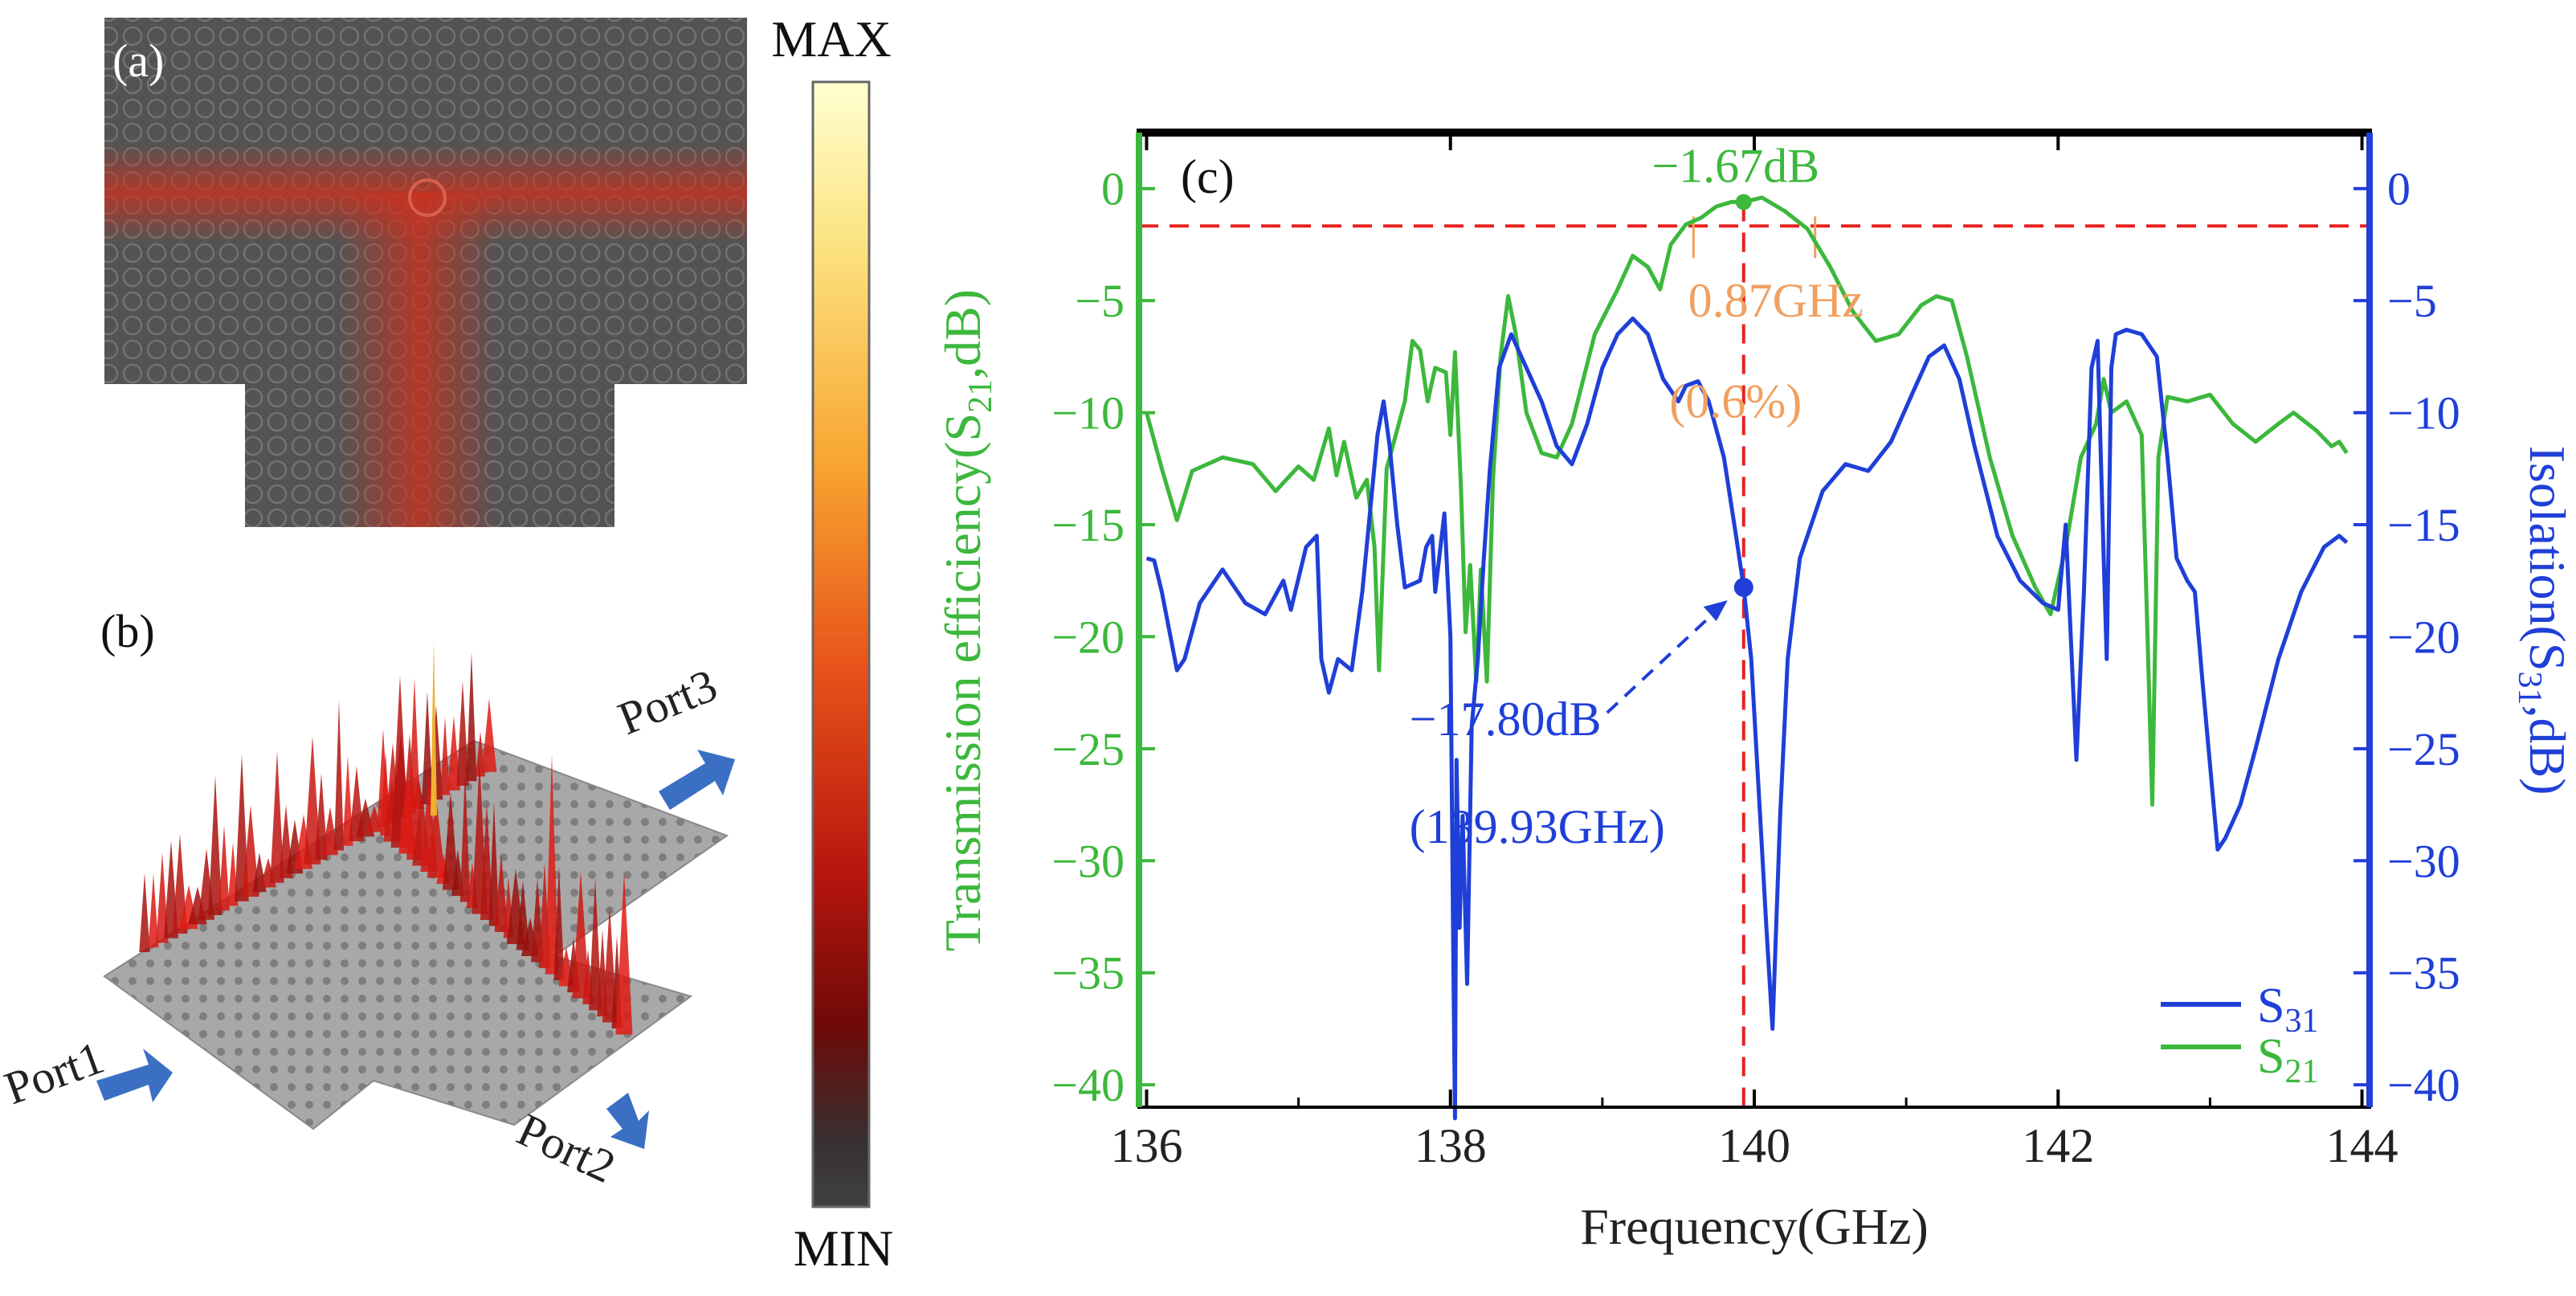  I want to click on x-tick-label: 142, so click(2058, 1145).